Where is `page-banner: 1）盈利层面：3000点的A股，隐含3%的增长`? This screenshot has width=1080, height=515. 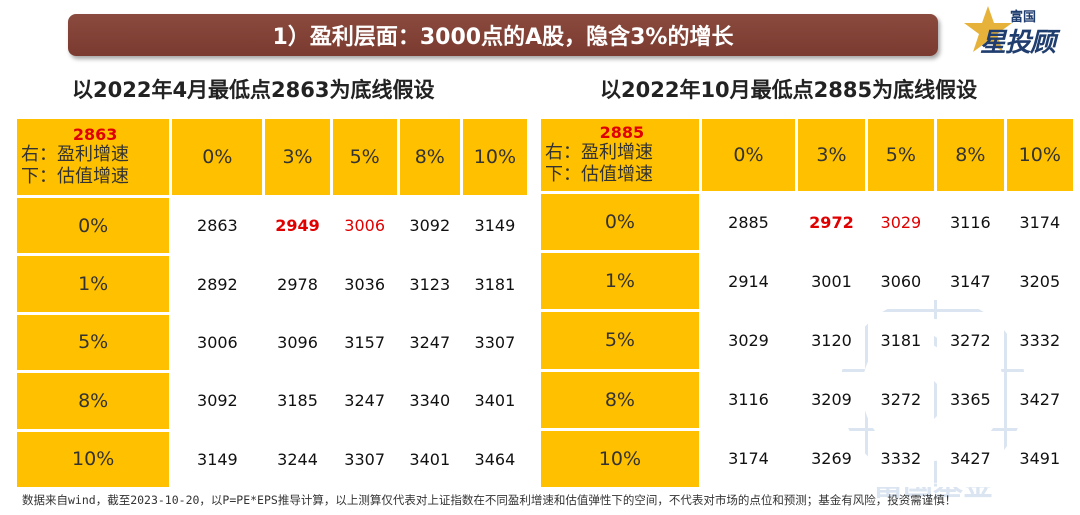 page-banner: 1）盈利层面：3000点的A股，隐含3%的增长 is located at coordinates (503, 35).